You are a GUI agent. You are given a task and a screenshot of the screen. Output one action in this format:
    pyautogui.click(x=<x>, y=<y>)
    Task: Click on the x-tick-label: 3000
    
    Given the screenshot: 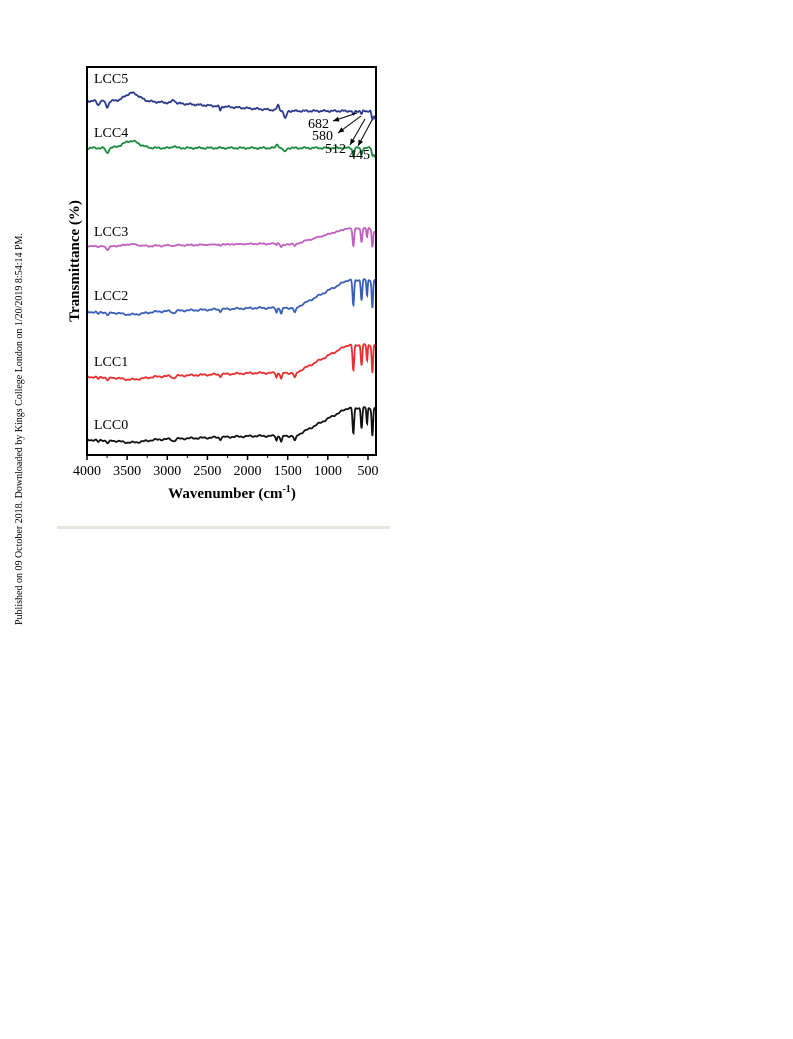 What is the action you would take?
    pyautogui.click(x=167, y=471)
    